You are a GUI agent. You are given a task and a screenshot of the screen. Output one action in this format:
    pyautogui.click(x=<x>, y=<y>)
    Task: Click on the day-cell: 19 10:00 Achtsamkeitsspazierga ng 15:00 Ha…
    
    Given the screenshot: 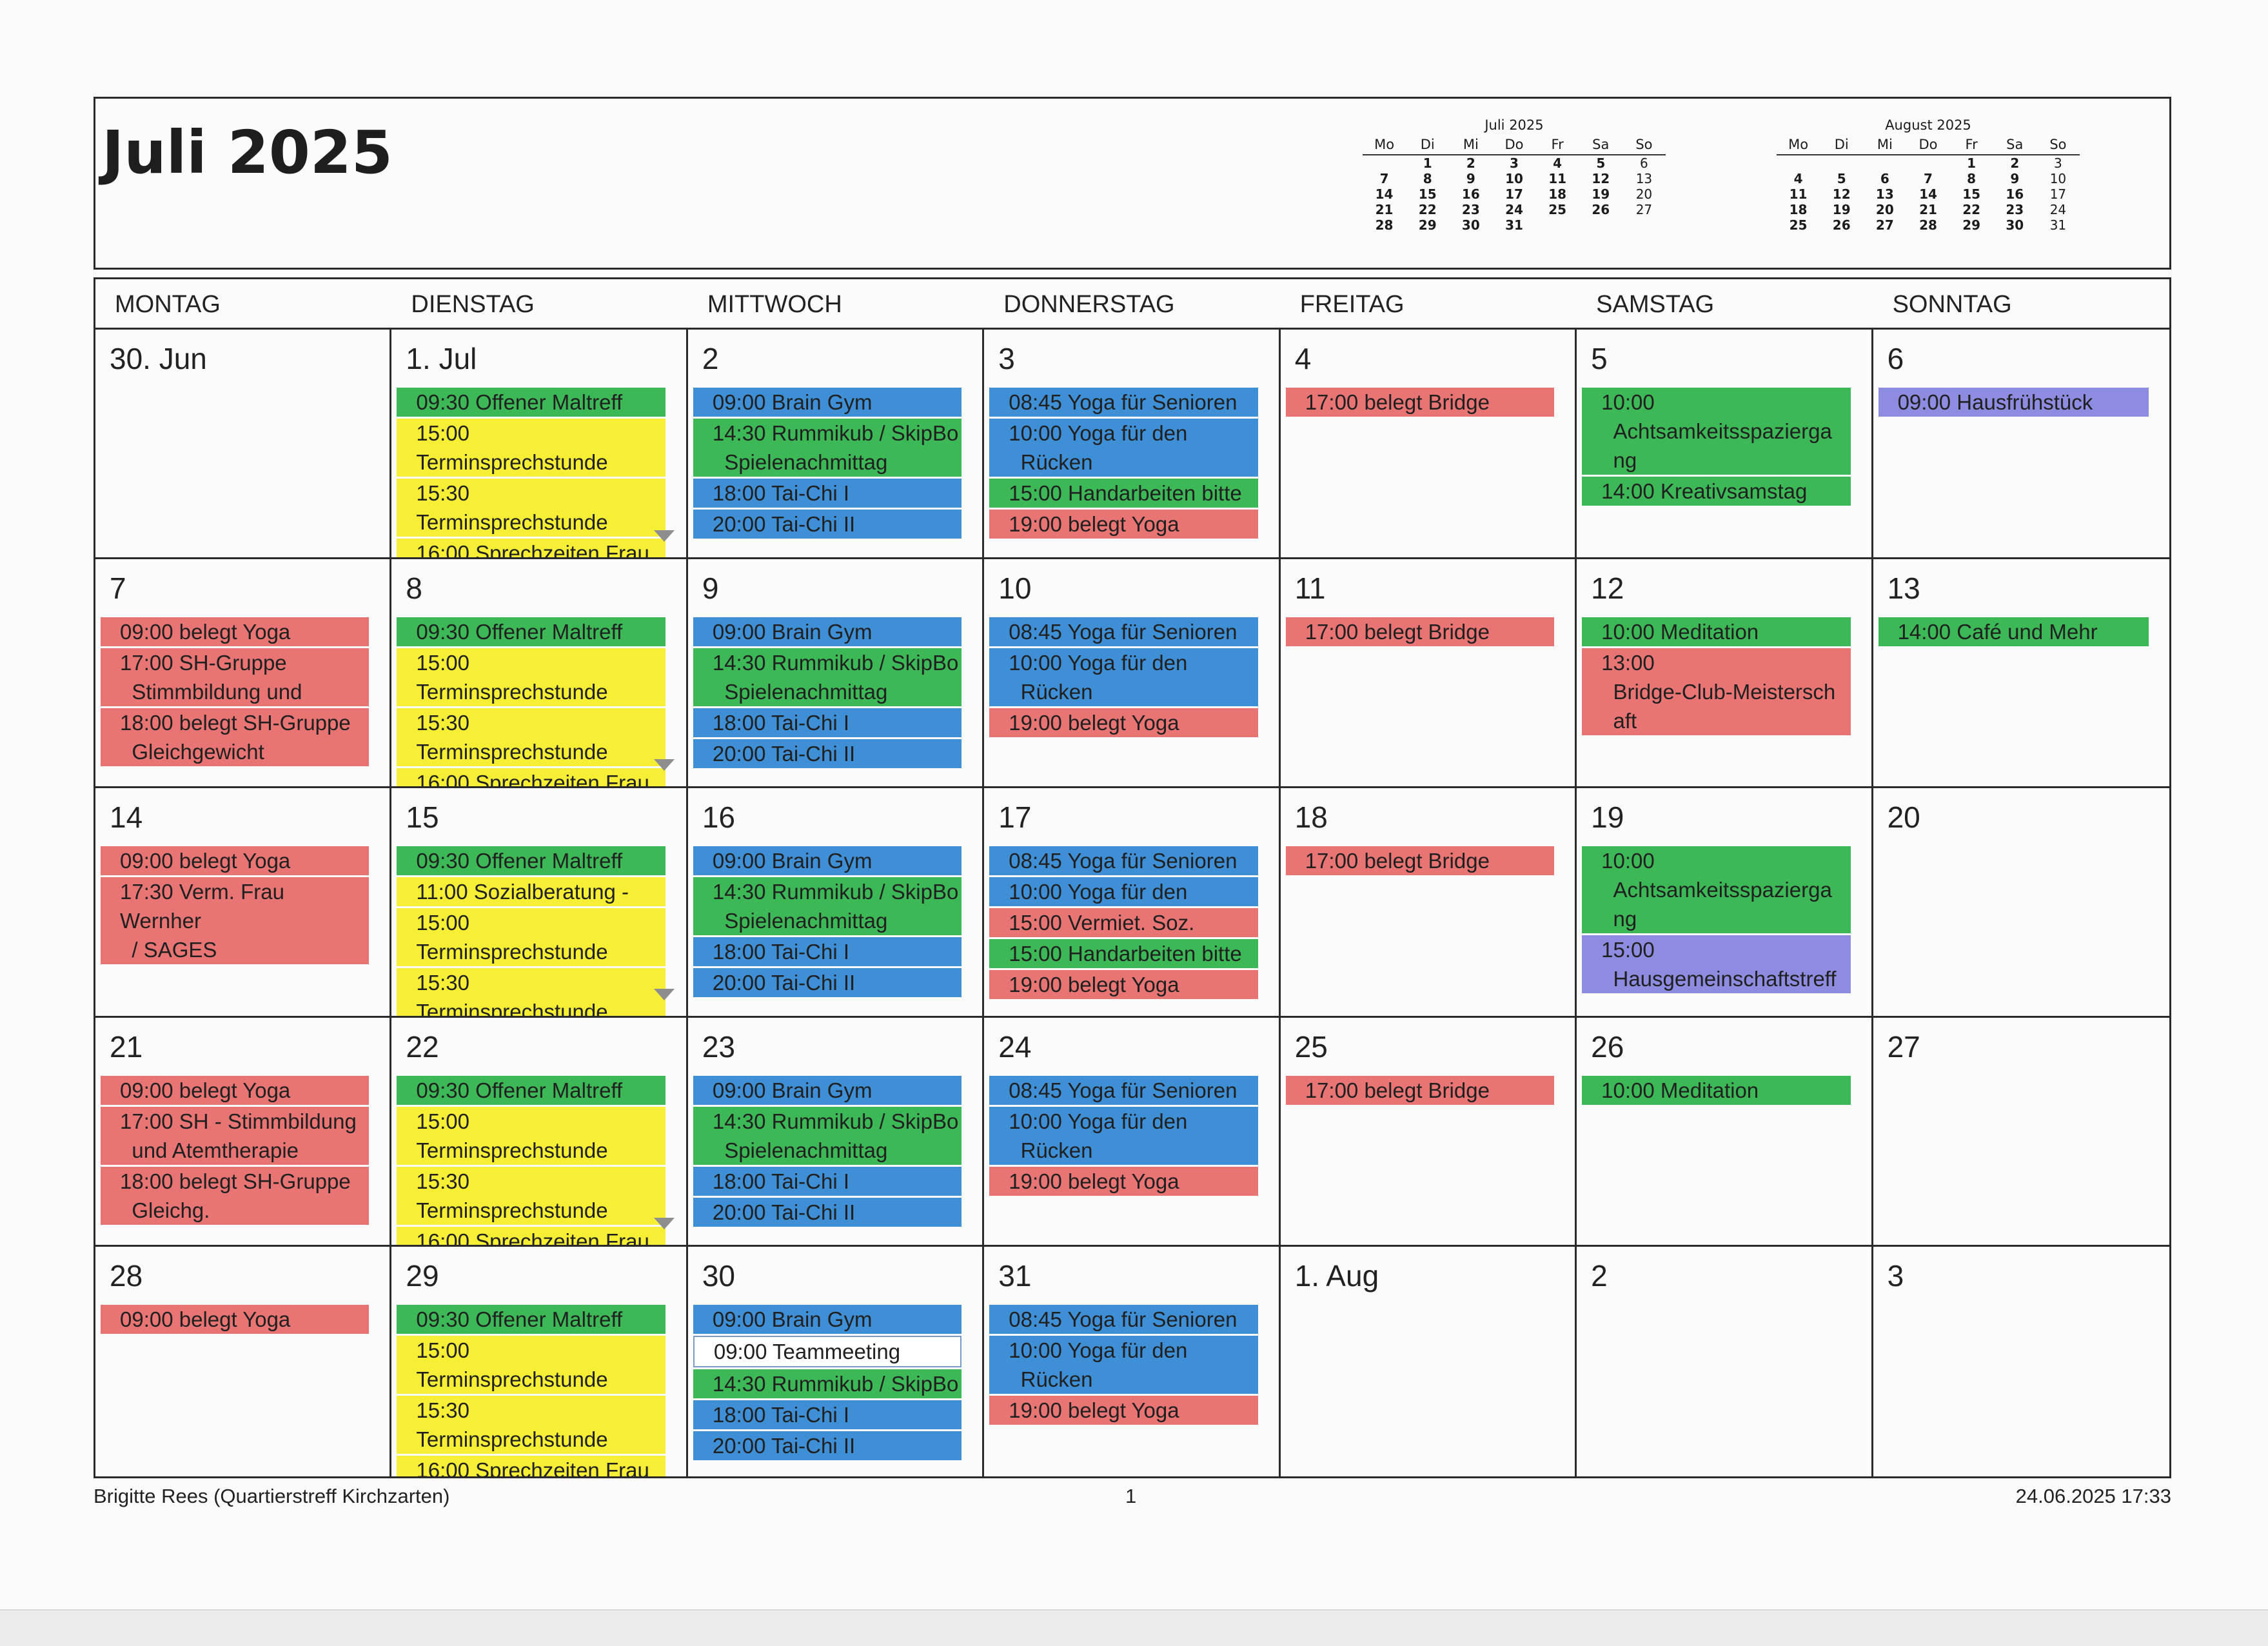 What is the action you would take?
    pyautogui.click(x=1725, y=903)
    